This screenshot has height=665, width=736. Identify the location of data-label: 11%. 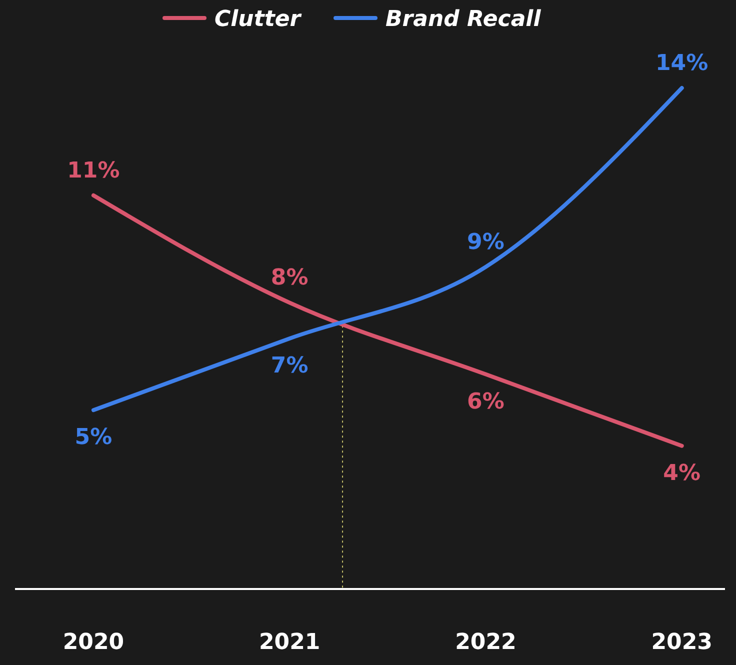
(93, 171).